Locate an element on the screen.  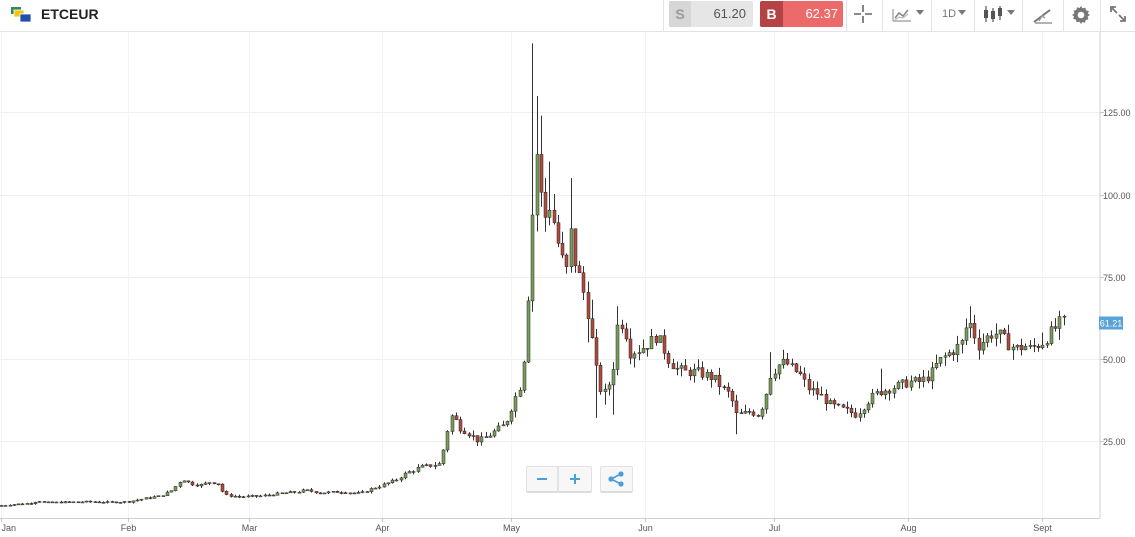
x-tick-label: Feb is located at coordinates (129, 528).